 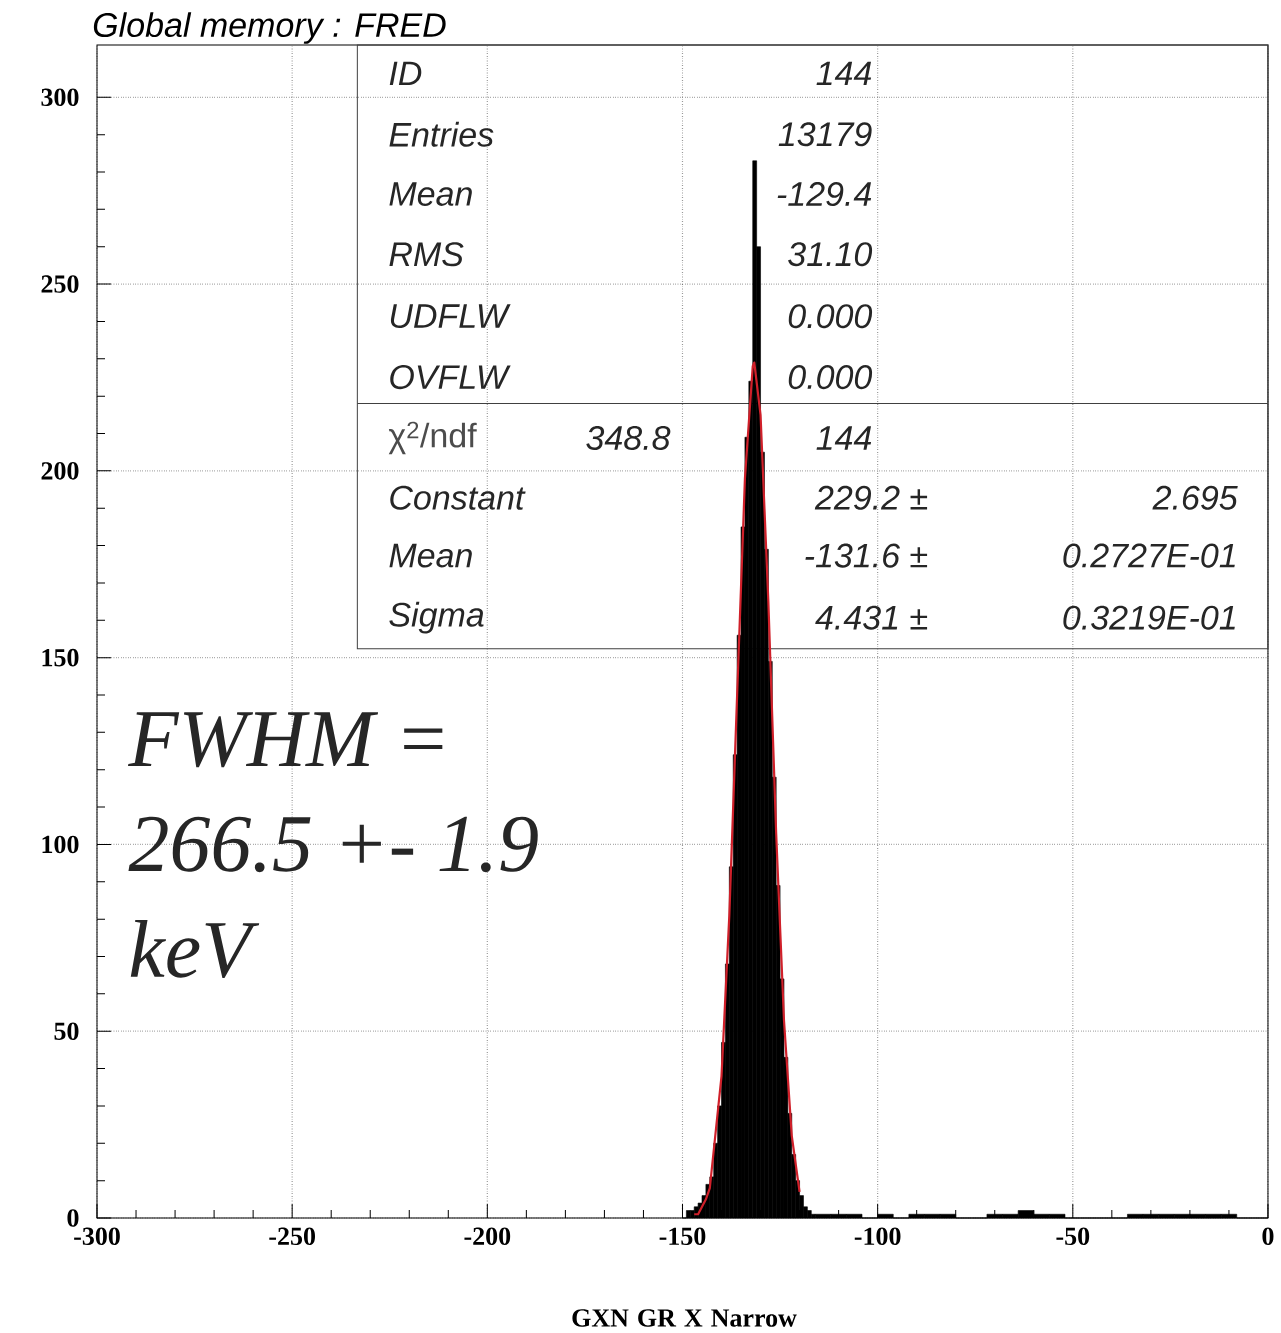 I want to click on annotation: 13179, so click(x=825, y=134).